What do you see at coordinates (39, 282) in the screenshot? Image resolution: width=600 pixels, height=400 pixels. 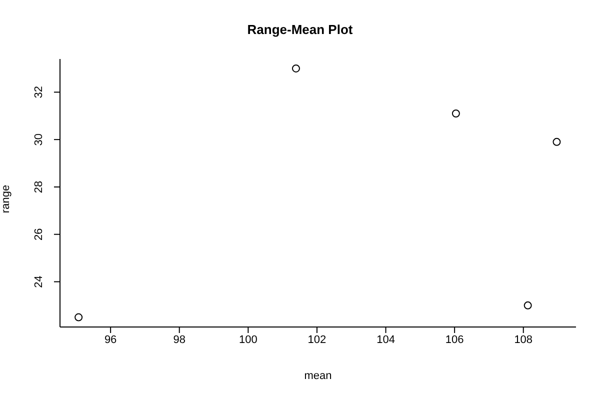 I see `y-tick-label: 24` at bounding box center [39, 282].